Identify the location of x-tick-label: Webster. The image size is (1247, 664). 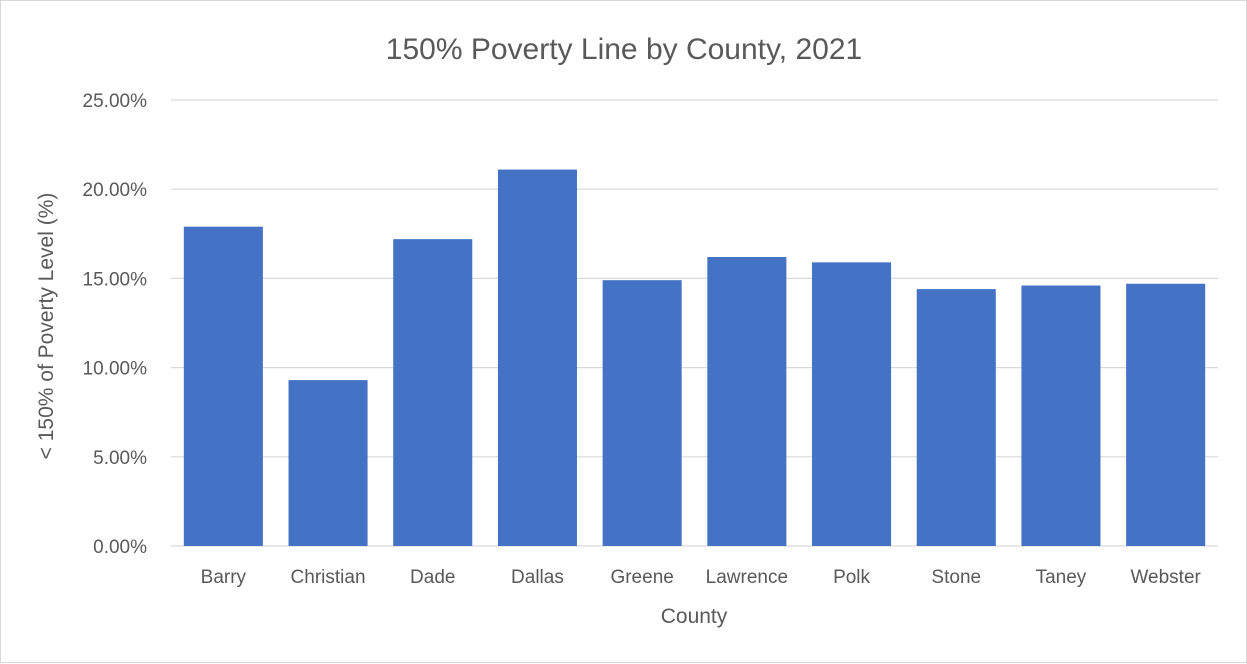
(1165, 577).